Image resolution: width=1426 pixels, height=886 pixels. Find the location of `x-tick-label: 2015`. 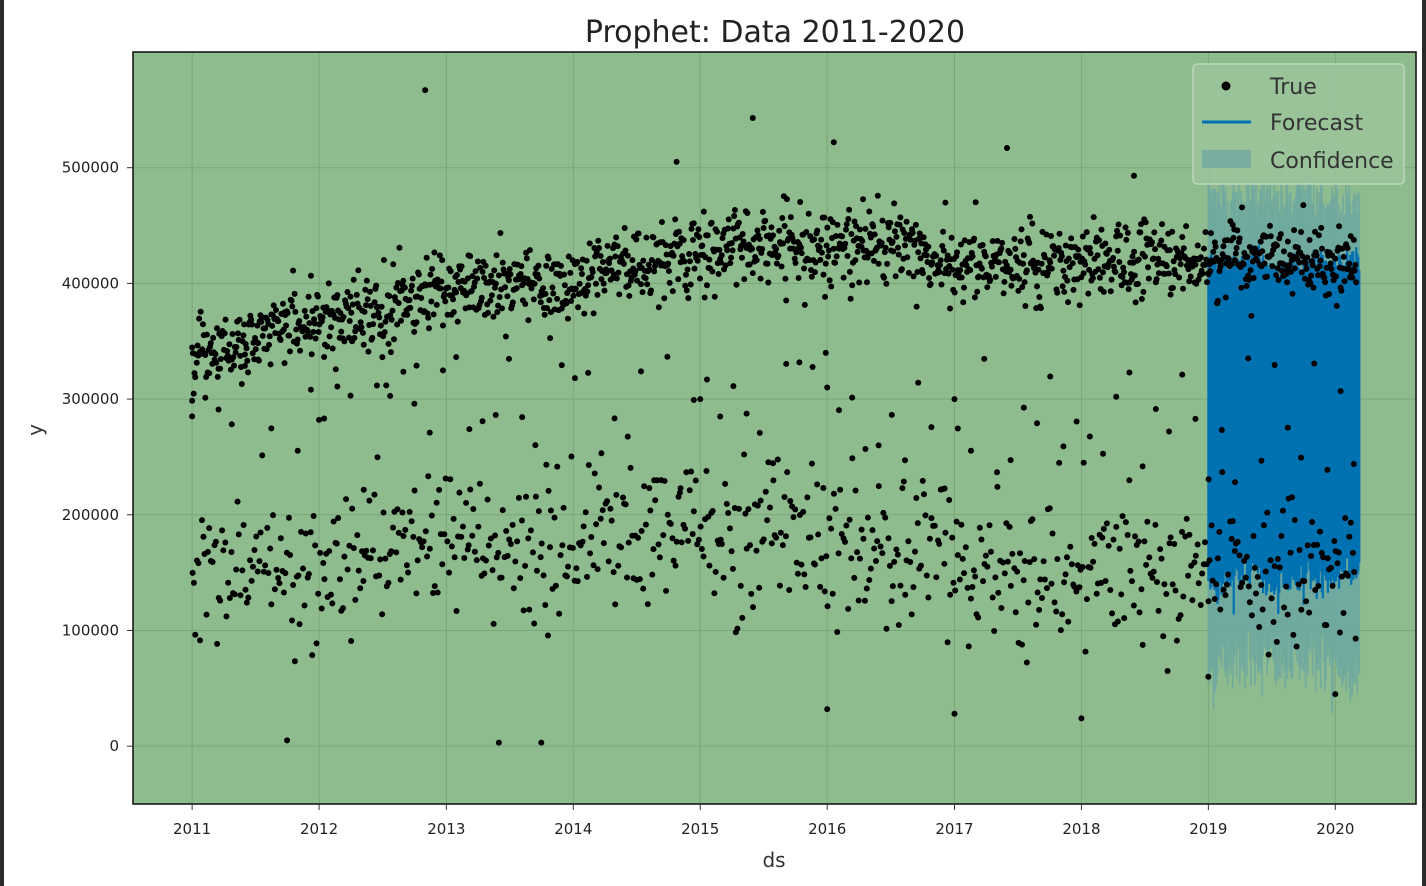

x-tick-label: 2015 is located at coordinates (700, 829).